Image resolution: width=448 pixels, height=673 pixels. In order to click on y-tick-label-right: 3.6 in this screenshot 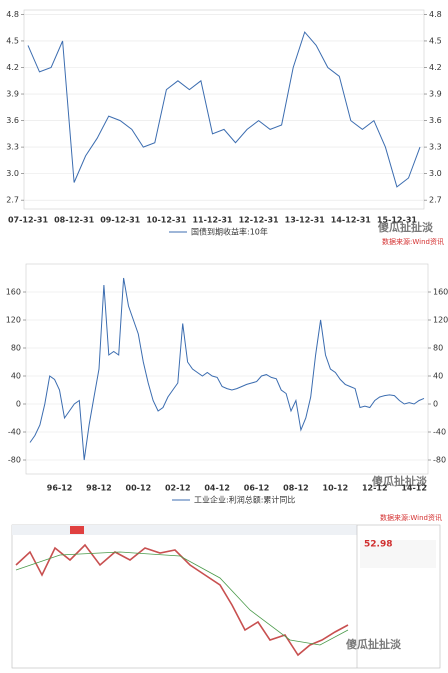, I will do `click(435, 120)`.